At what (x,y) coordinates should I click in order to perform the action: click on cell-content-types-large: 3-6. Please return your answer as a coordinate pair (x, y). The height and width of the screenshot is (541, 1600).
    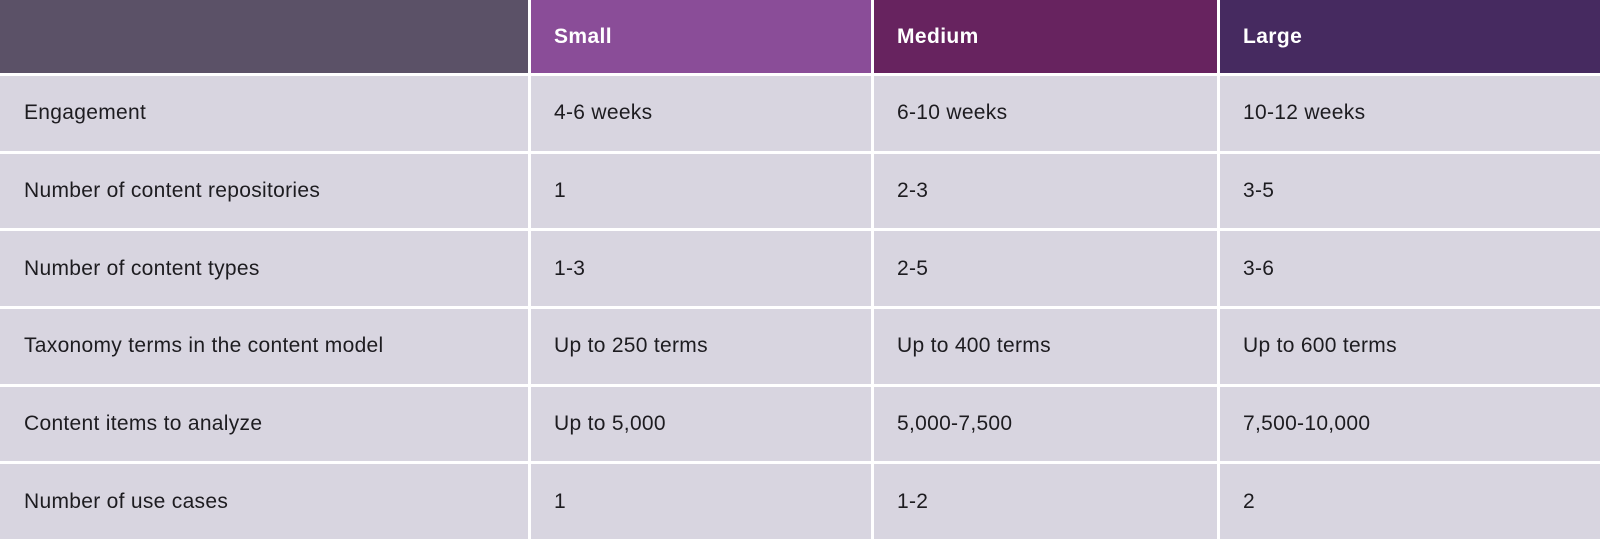
    Looking at the image, I should click on (1410, 268).